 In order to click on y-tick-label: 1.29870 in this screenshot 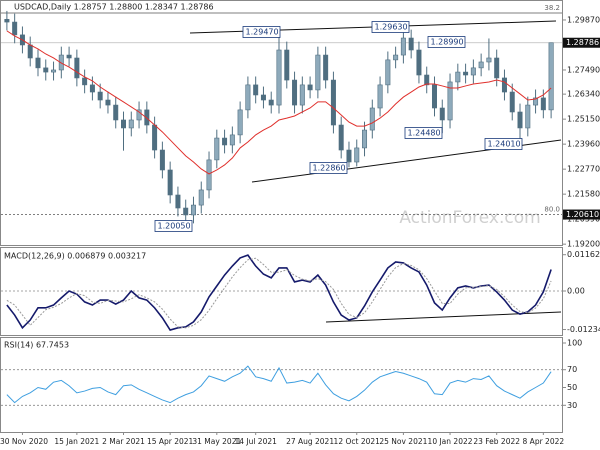, I will do `click(583, 19)`.